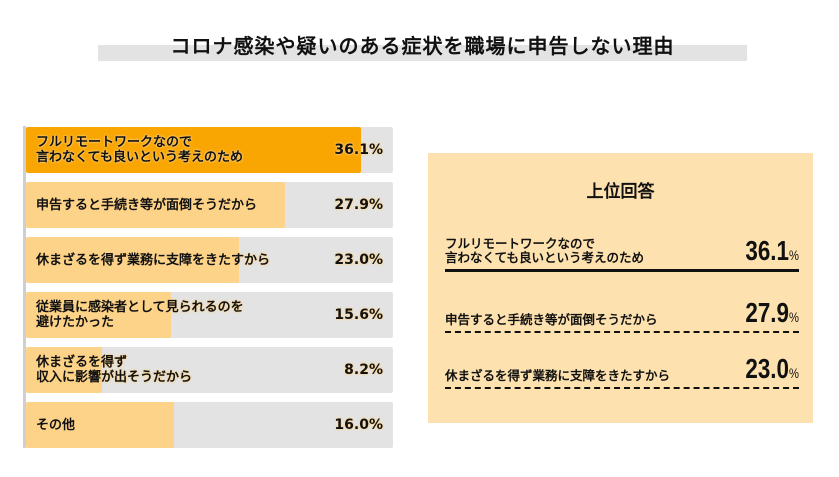 This screenshot has height=477, width=839. Describe the element at coordinates (358, 425) in the screenshot. I see `value-label: 16.0%` at that location.